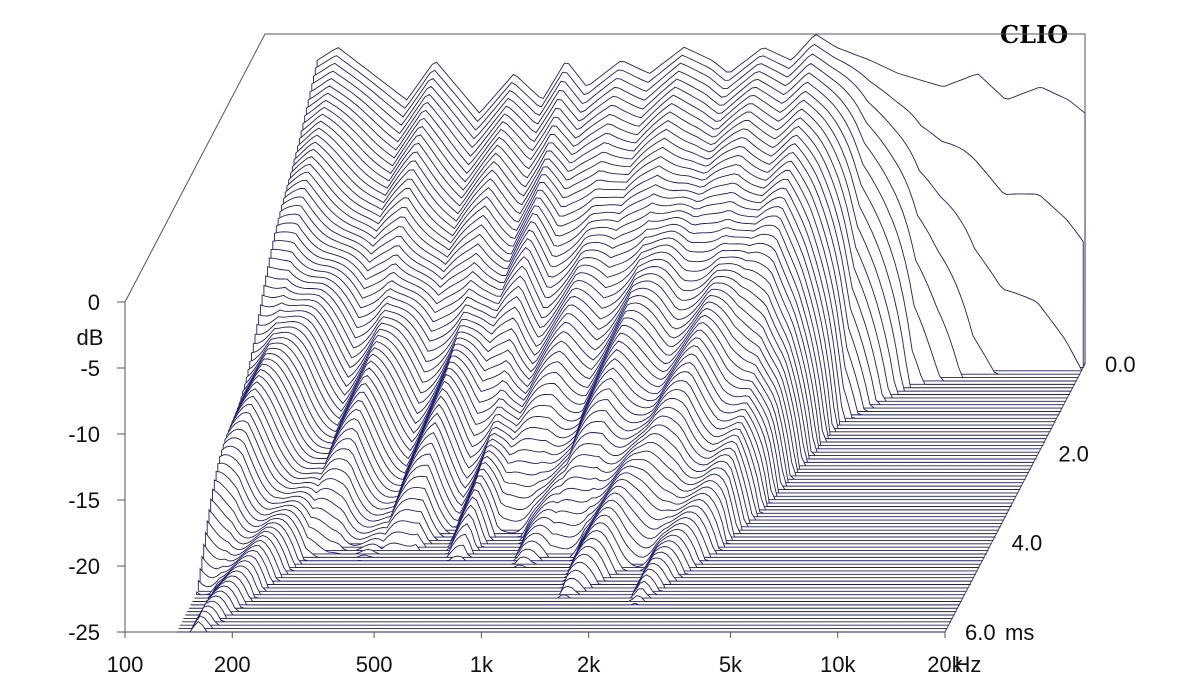 This screenshot has height=699, width=1200. What do you see at coordinates (84, 434) in the screenshot?
I see `y-tick-label: -10` at bounding box center [84, 434].